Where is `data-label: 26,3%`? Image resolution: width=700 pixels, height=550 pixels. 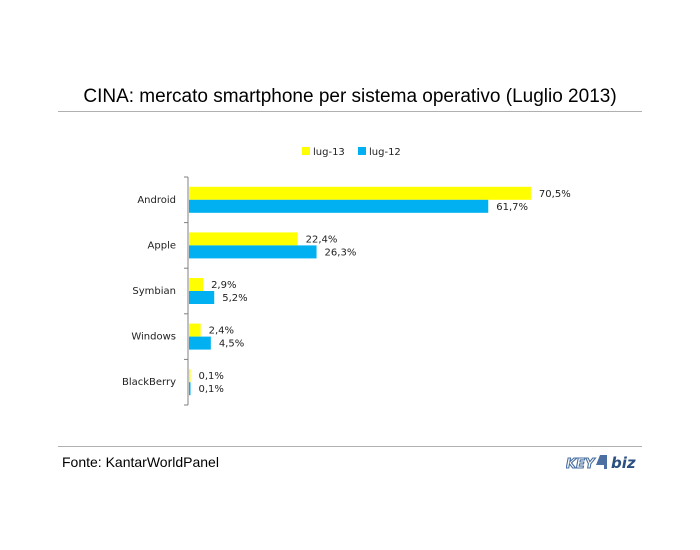 data-label: 26,3% is located at coordinates (341, 252).